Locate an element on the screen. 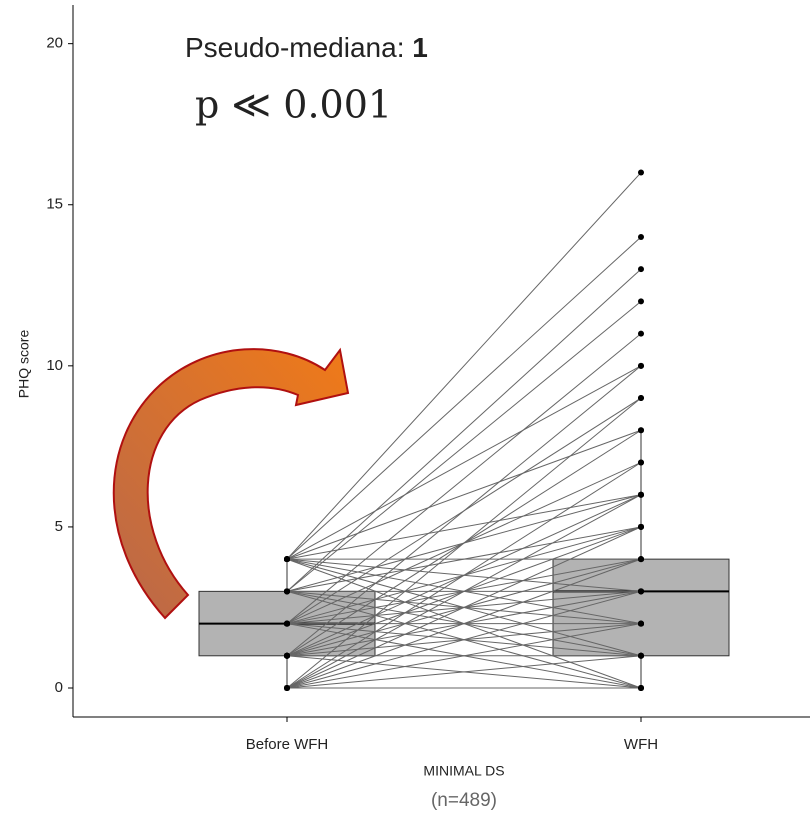  x-tick-label: Before WFH is located at coordinates (287, 744).